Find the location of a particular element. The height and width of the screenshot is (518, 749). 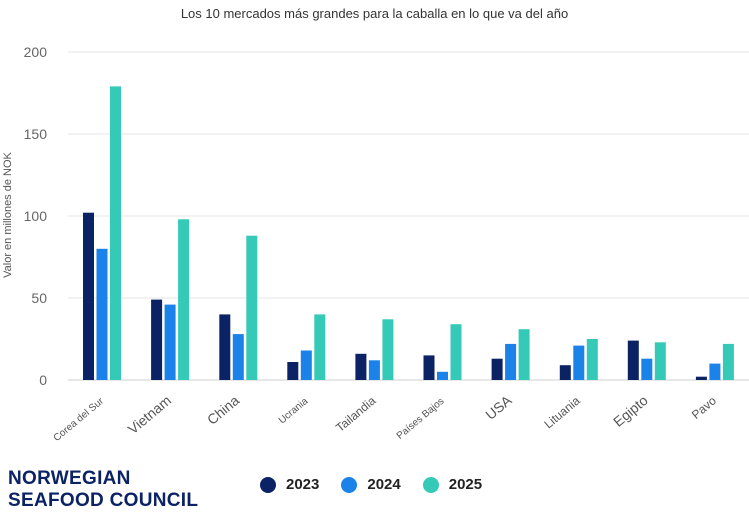

brand-logo: NORWEGIAN SEAFOOD COUNCIL is located at coordinates (103, 490).